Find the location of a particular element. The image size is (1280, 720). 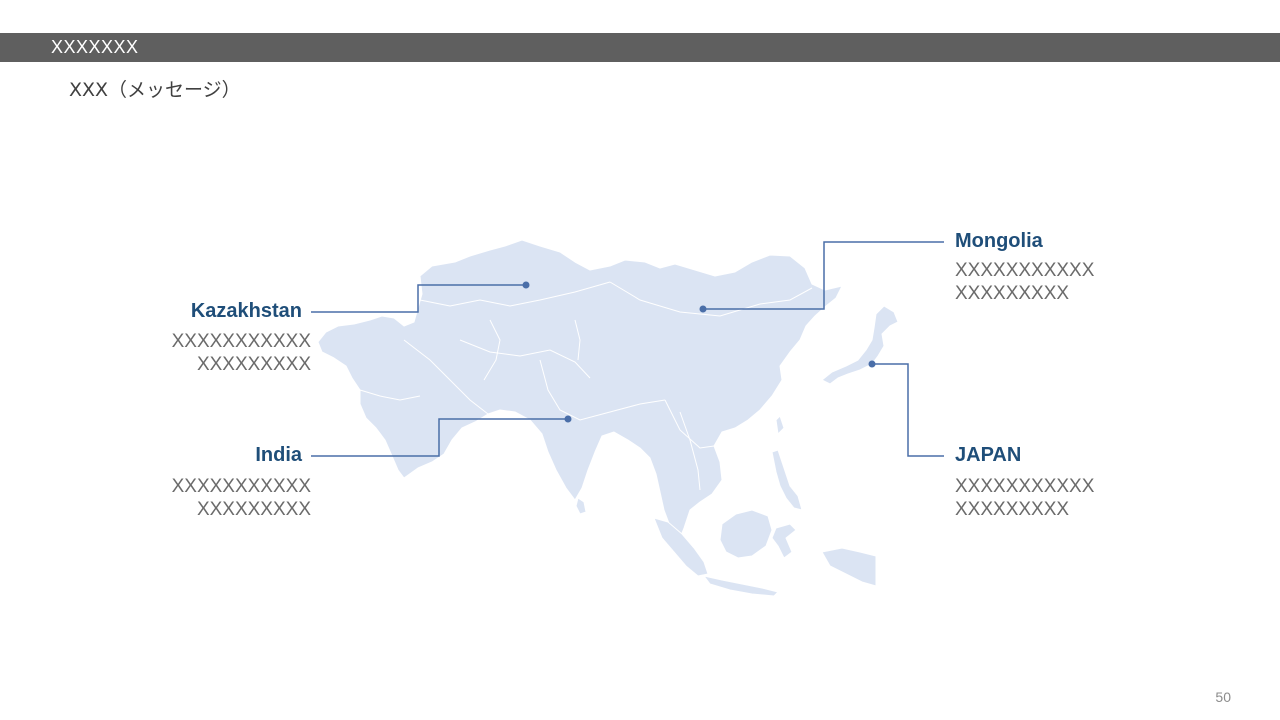

japan-marker is located at coordinates (872, 364).